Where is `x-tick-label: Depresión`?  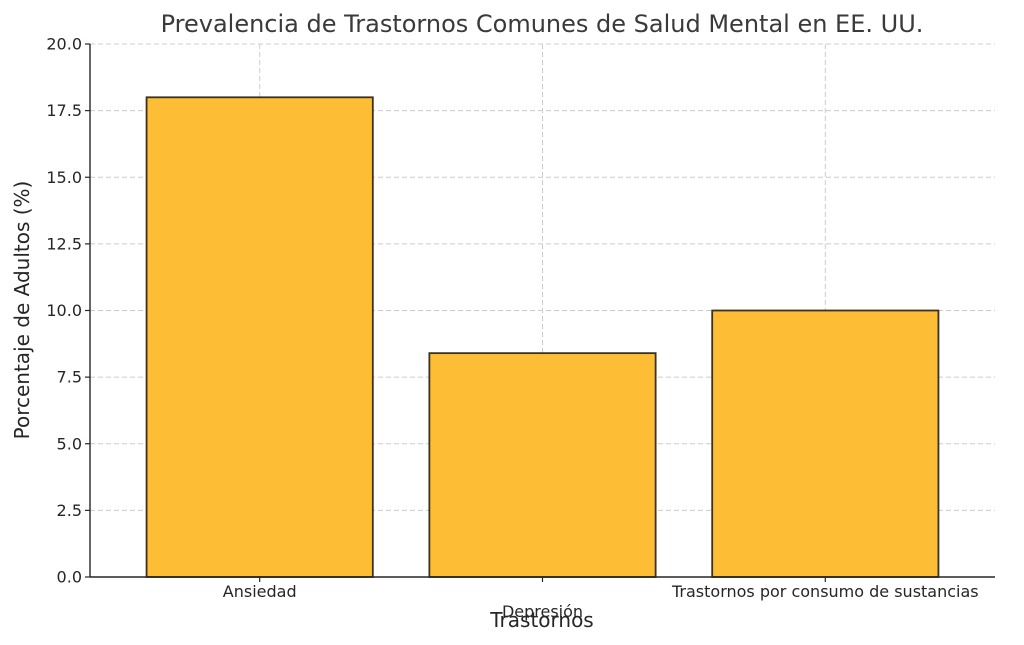 x-tick-label: Depresión is located at coordinates (542, 611).